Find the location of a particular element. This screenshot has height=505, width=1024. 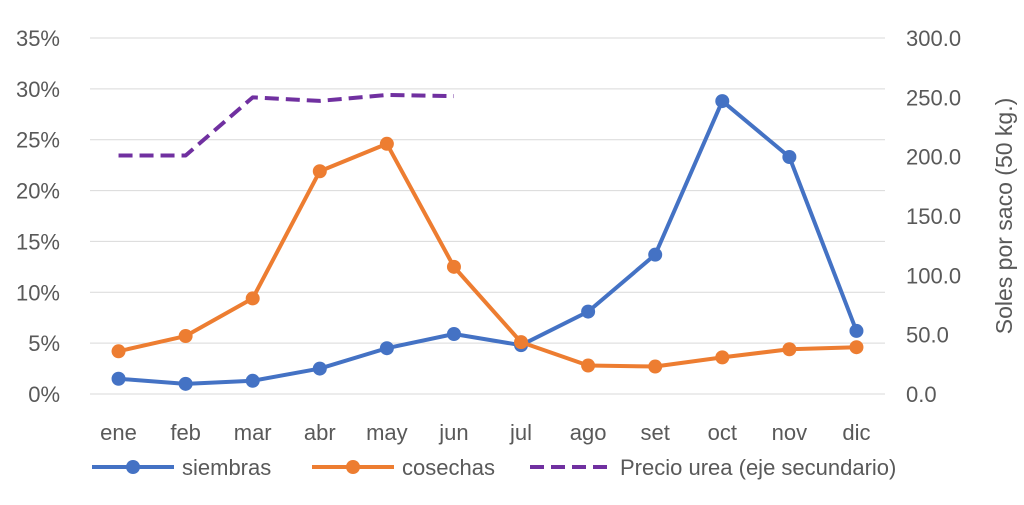

x-tick-label: may is located at coordinates (387, 432).